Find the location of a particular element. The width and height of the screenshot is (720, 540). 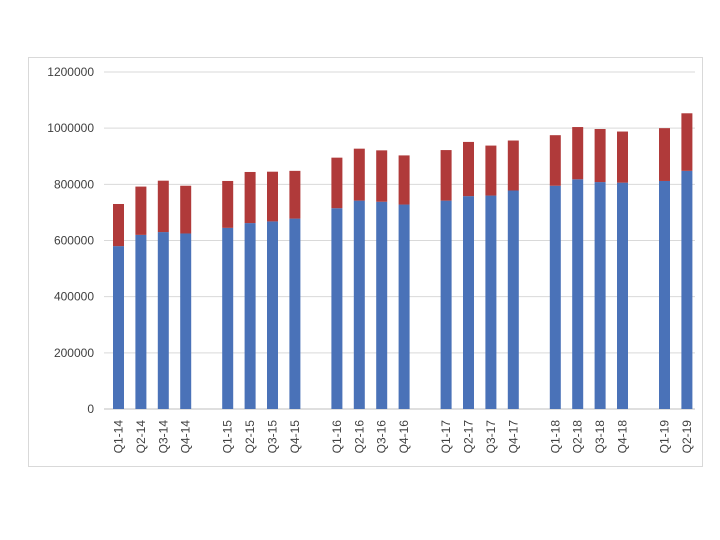

y-tick-label: 0 is located at coordinates (90, 409).